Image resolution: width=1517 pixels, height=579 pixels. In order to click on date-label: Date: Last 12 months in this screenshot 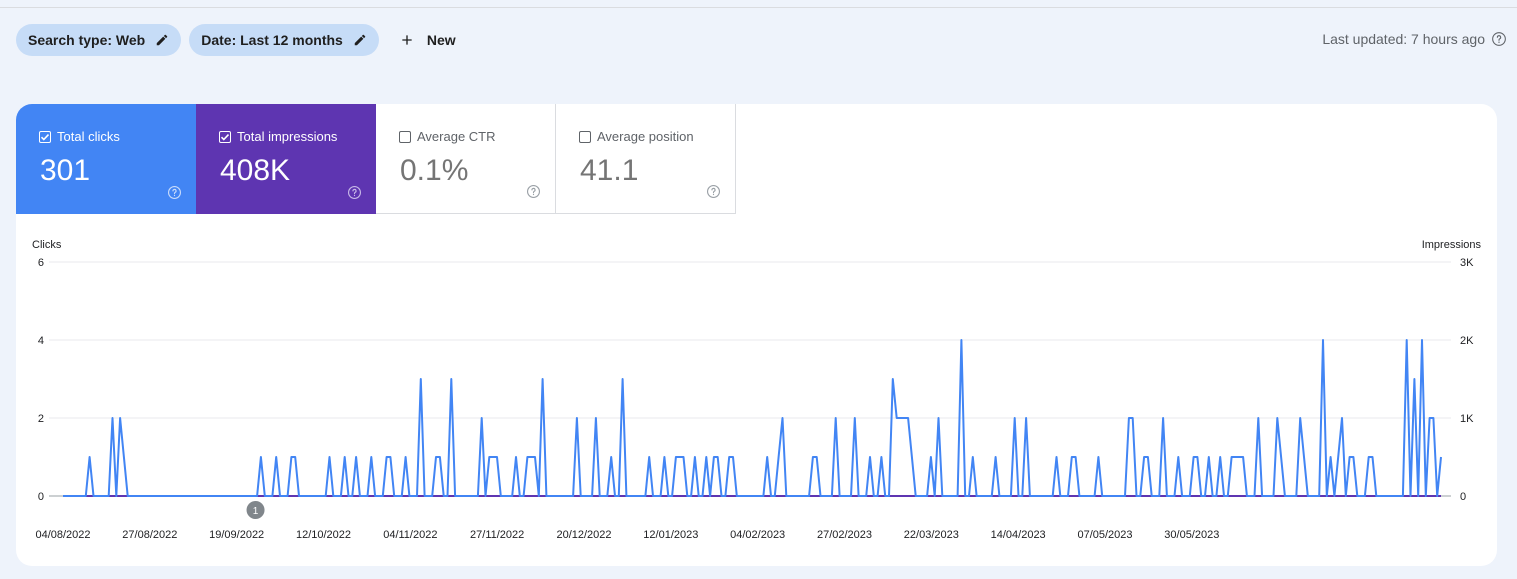, I will do `click(272, 40)`.